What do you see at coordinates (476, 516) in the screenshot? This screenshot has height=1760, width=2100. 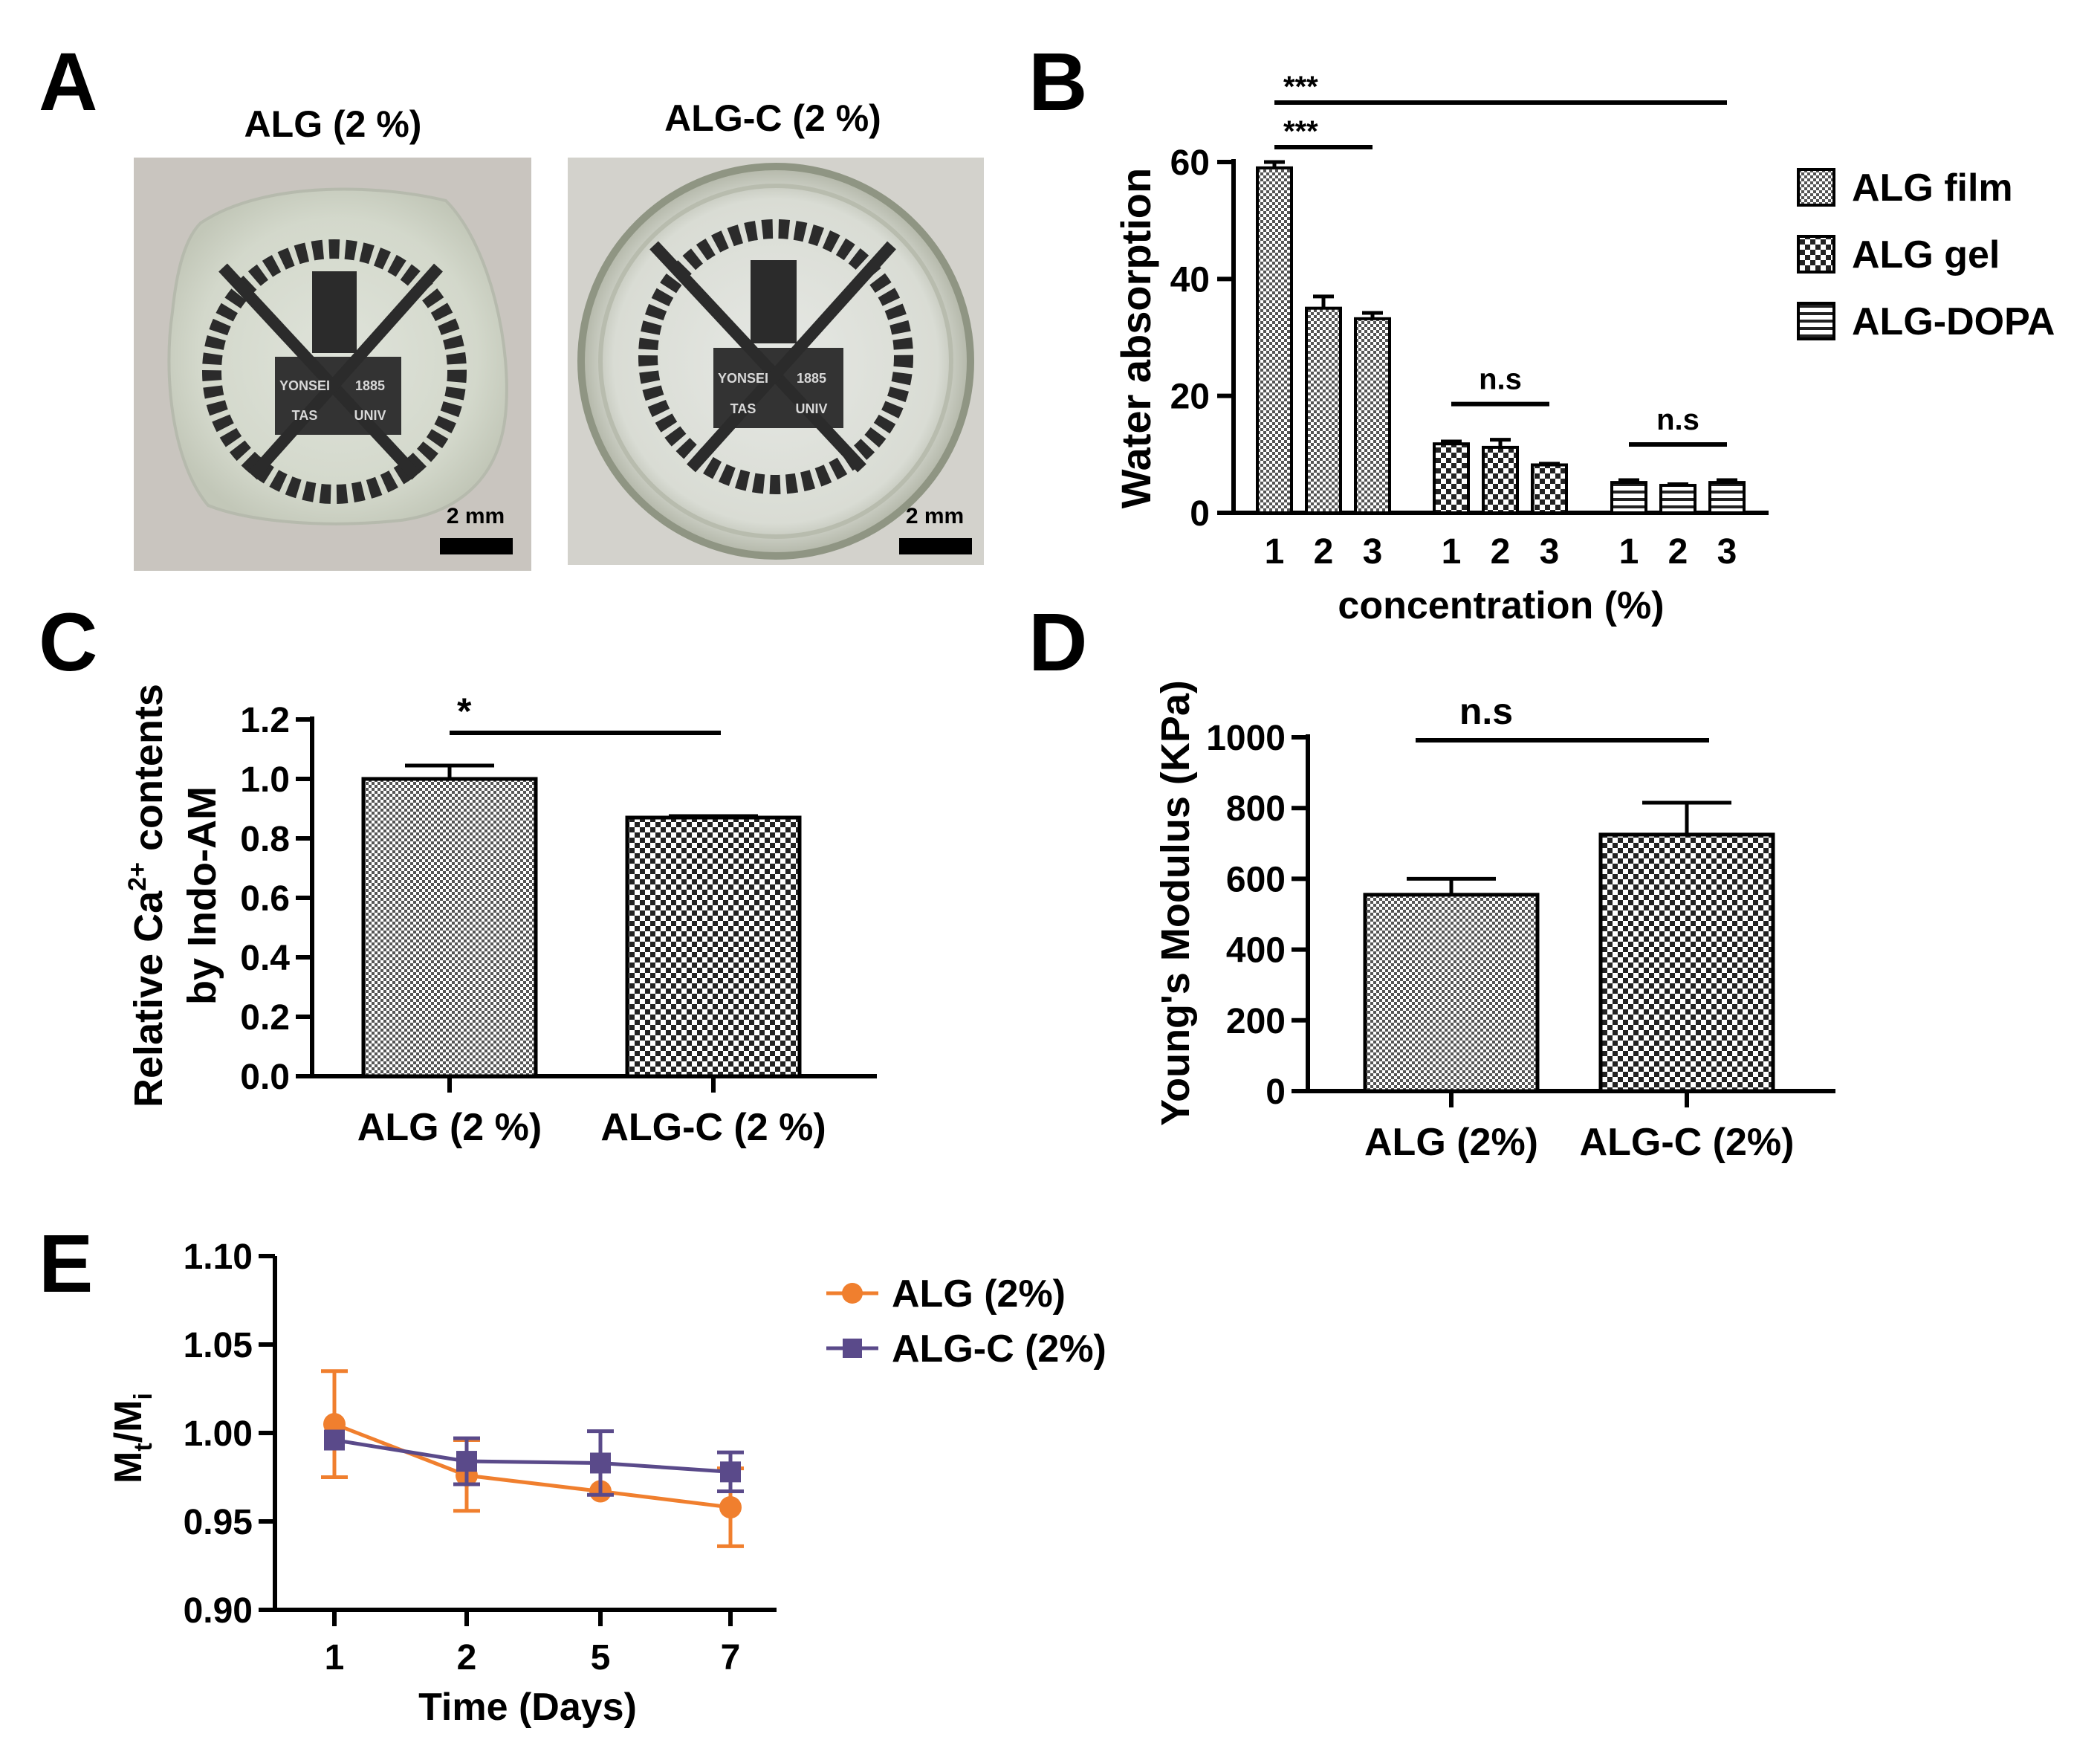 I see `scale-bar-label-alg: 2 mm` at bounding box center [476, 516].